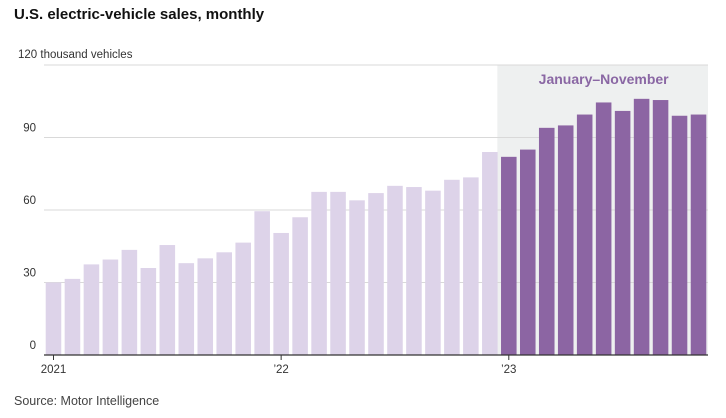  Describe the element at coordinates (53, 318) in the screenshot. I see `bar-jan-2021` at that location.